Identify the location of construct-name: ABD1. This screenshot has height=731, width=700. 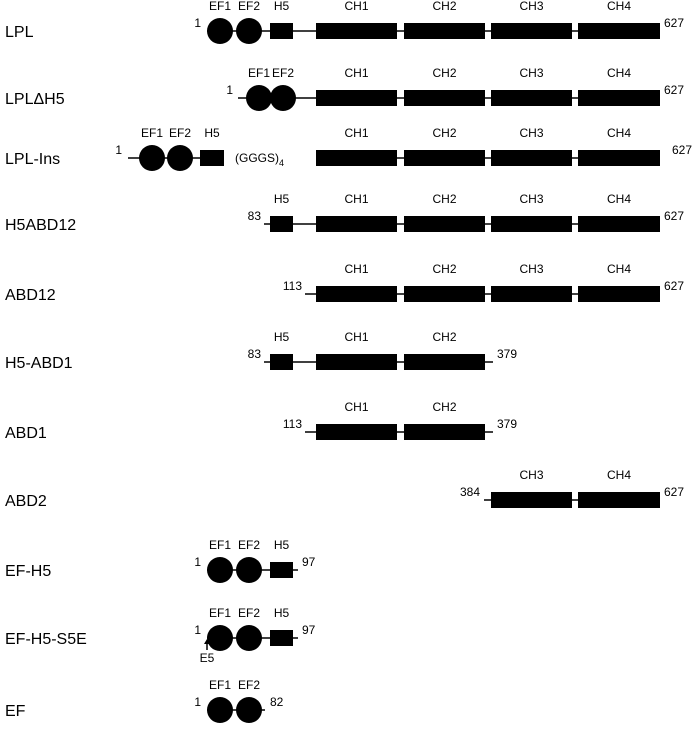
(26, 433).